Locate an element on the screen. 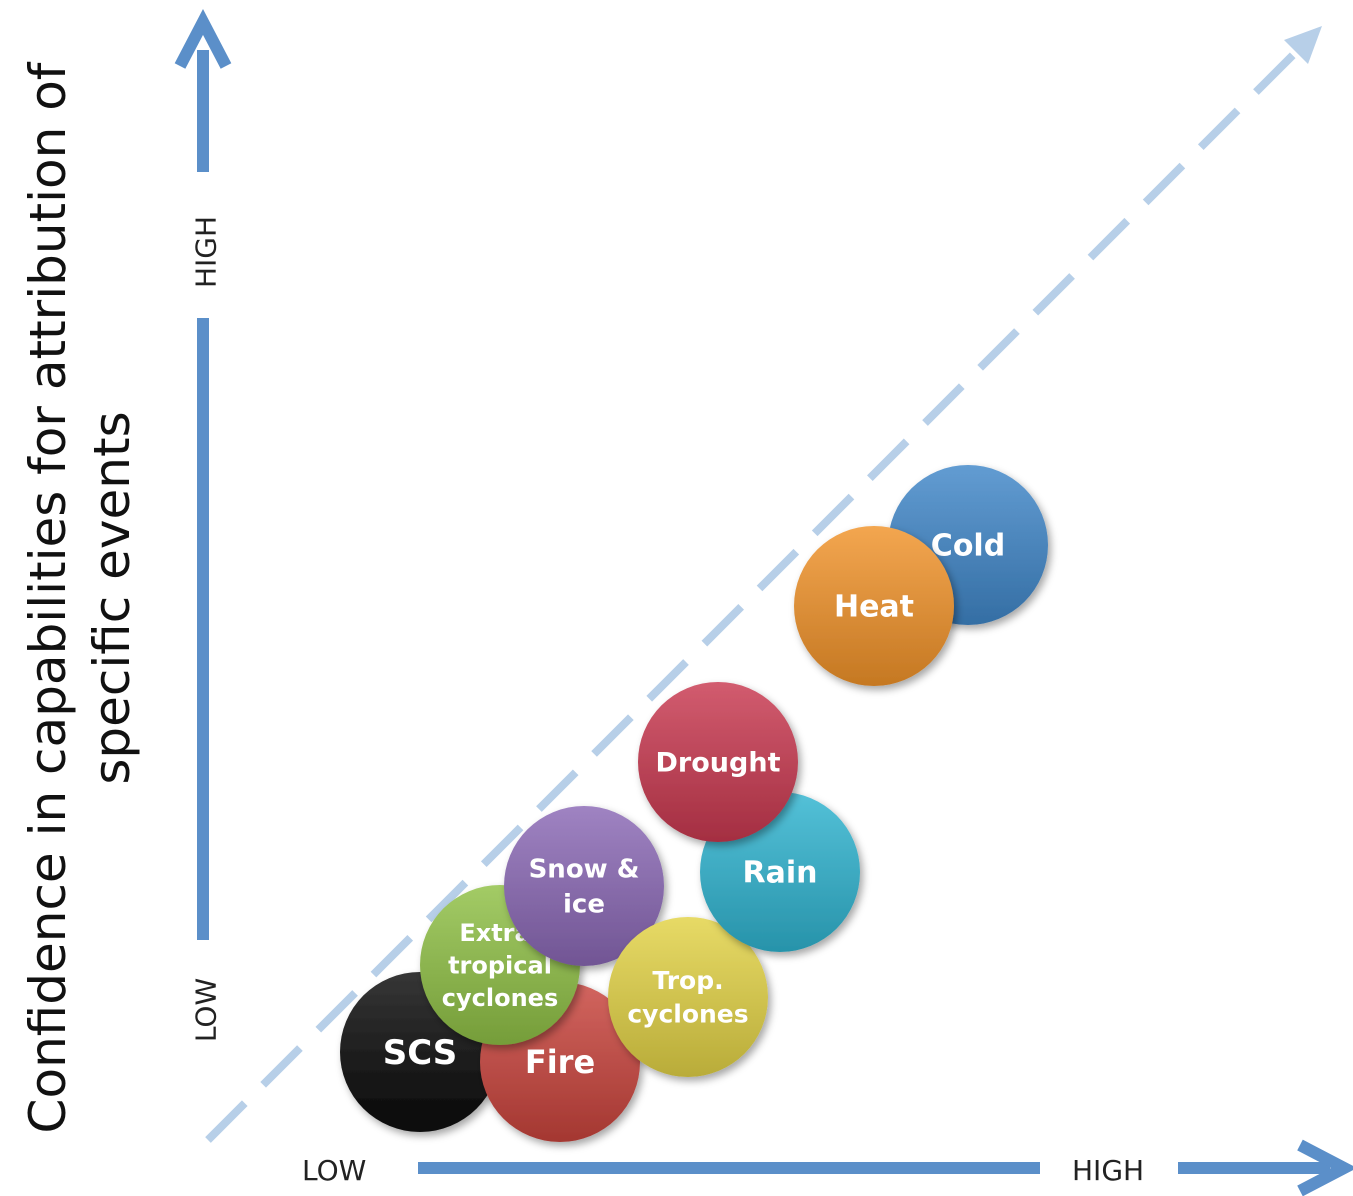 Image resolution: width=1353 pixels, height=1196 pixels. bubble-trop-circle is located at coordinates (688, 997).